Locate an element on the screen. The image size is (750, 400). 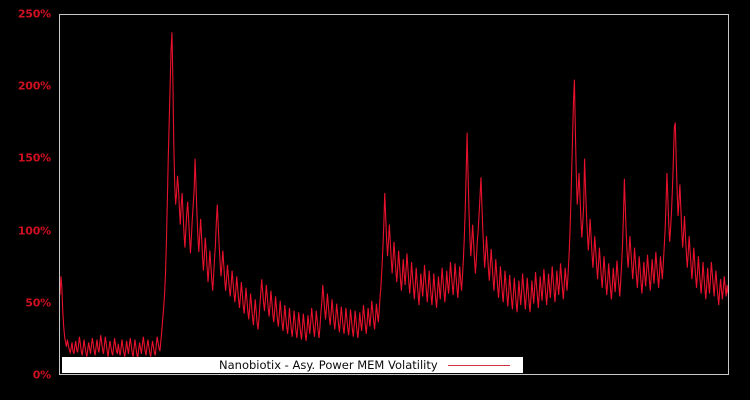
y-tick-label: 0% is located at coordinates (41, 375).